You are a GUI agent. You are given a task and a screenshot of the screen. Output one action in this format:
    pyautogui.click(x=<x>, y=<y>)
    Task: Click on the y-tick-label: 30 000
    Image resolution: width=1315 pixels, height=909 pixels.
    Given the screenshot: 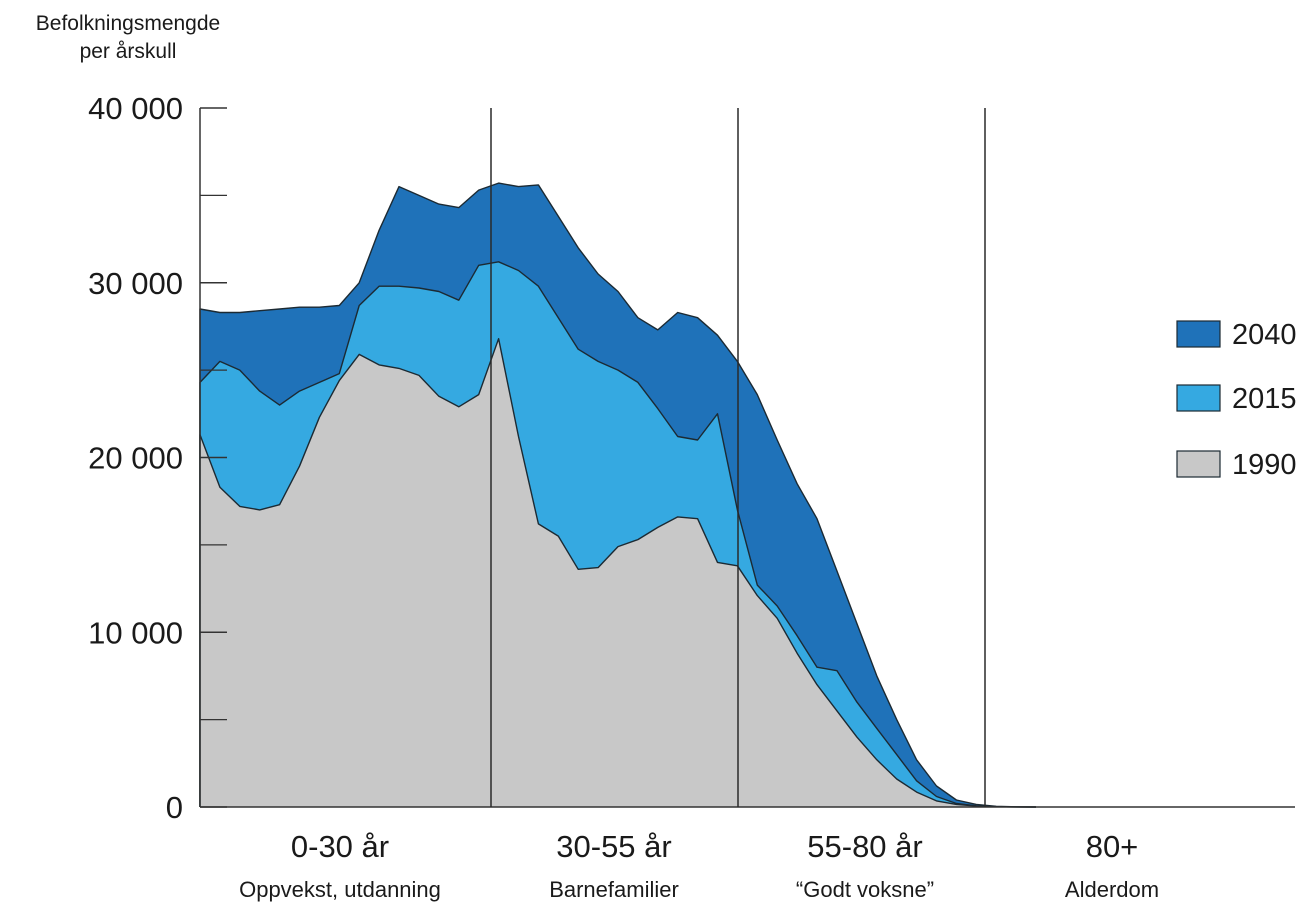 What is the action you would take?
    pyautogui.click(x=135, y=283)
    